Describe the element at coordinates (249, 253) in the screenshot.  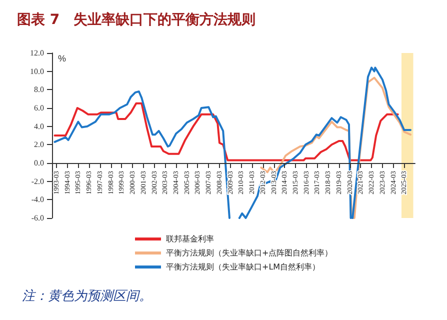
I see `legend-label: 平衡方法规则（失业率缺口+点阵图自然利率）` at that location.